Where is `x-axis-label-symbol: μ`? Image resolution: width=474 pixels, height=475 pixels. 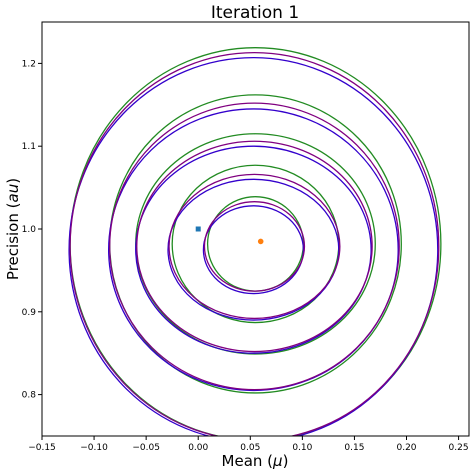 x-axis-label-symbol: μ is located at coordinates (277, 461).